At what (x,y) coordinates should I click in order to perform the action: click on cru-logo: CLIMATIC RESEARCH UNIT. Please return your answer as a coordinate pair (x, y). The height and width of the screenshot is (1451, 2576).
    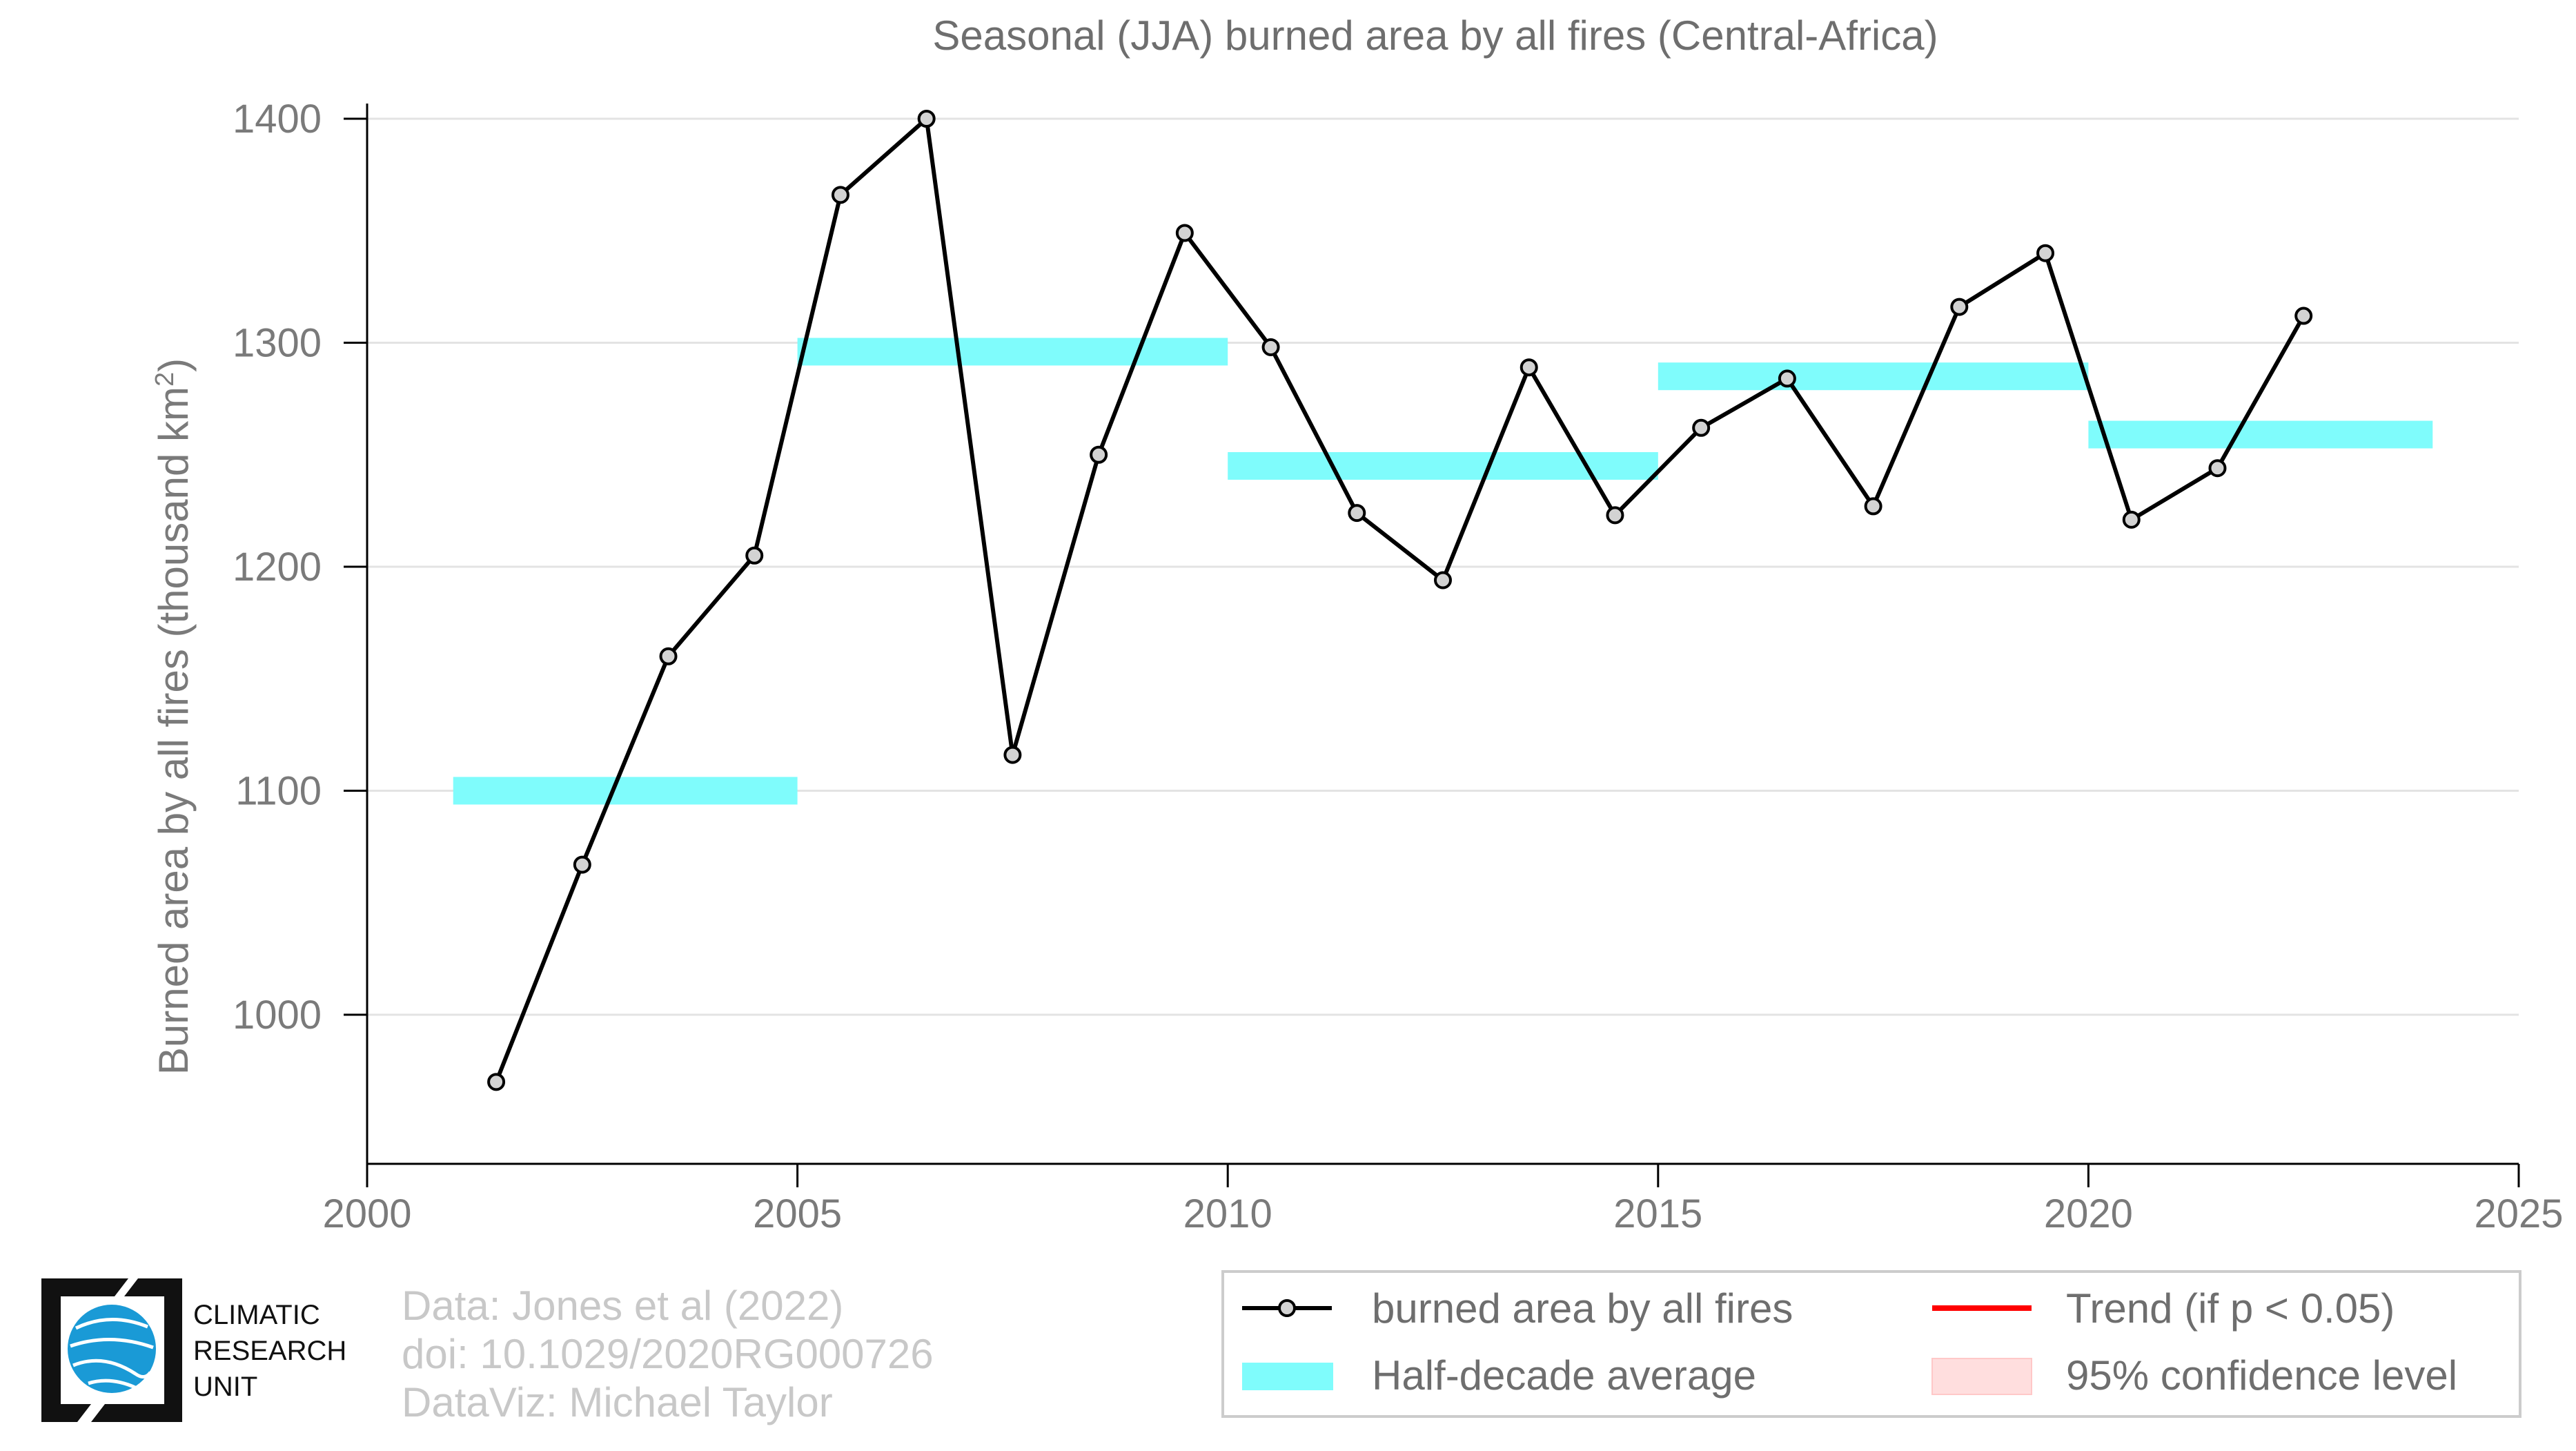
    Looking at the image, I should click on (193, 1350).